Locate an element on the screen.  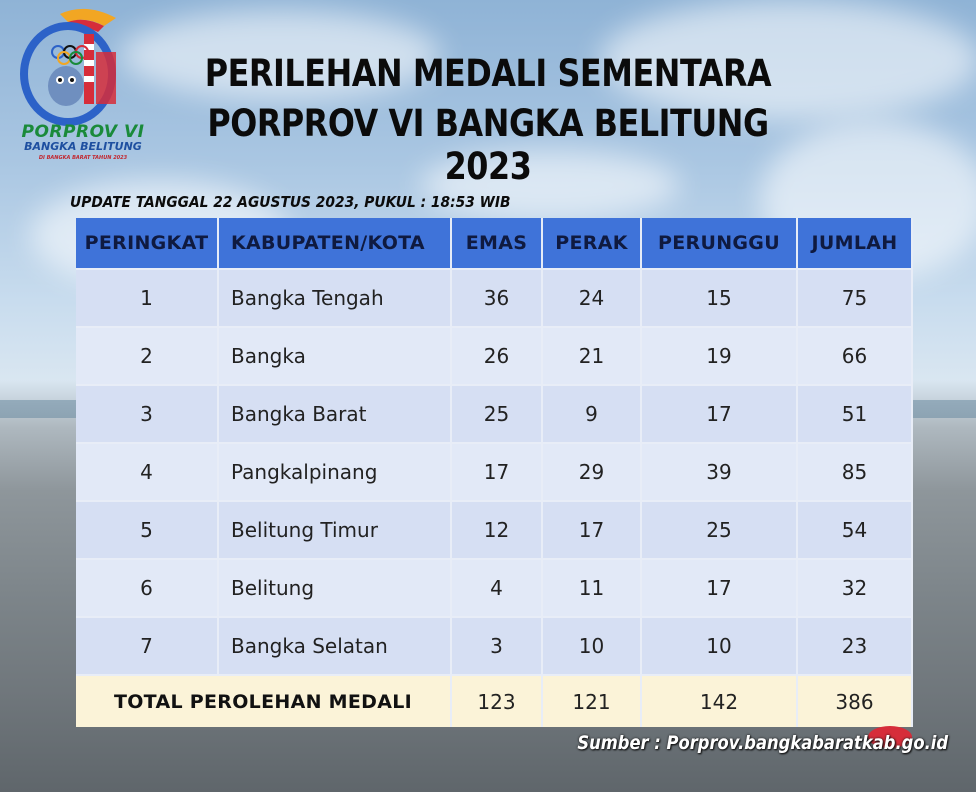
total-cell: 32 is located at coordinates (855, 587).